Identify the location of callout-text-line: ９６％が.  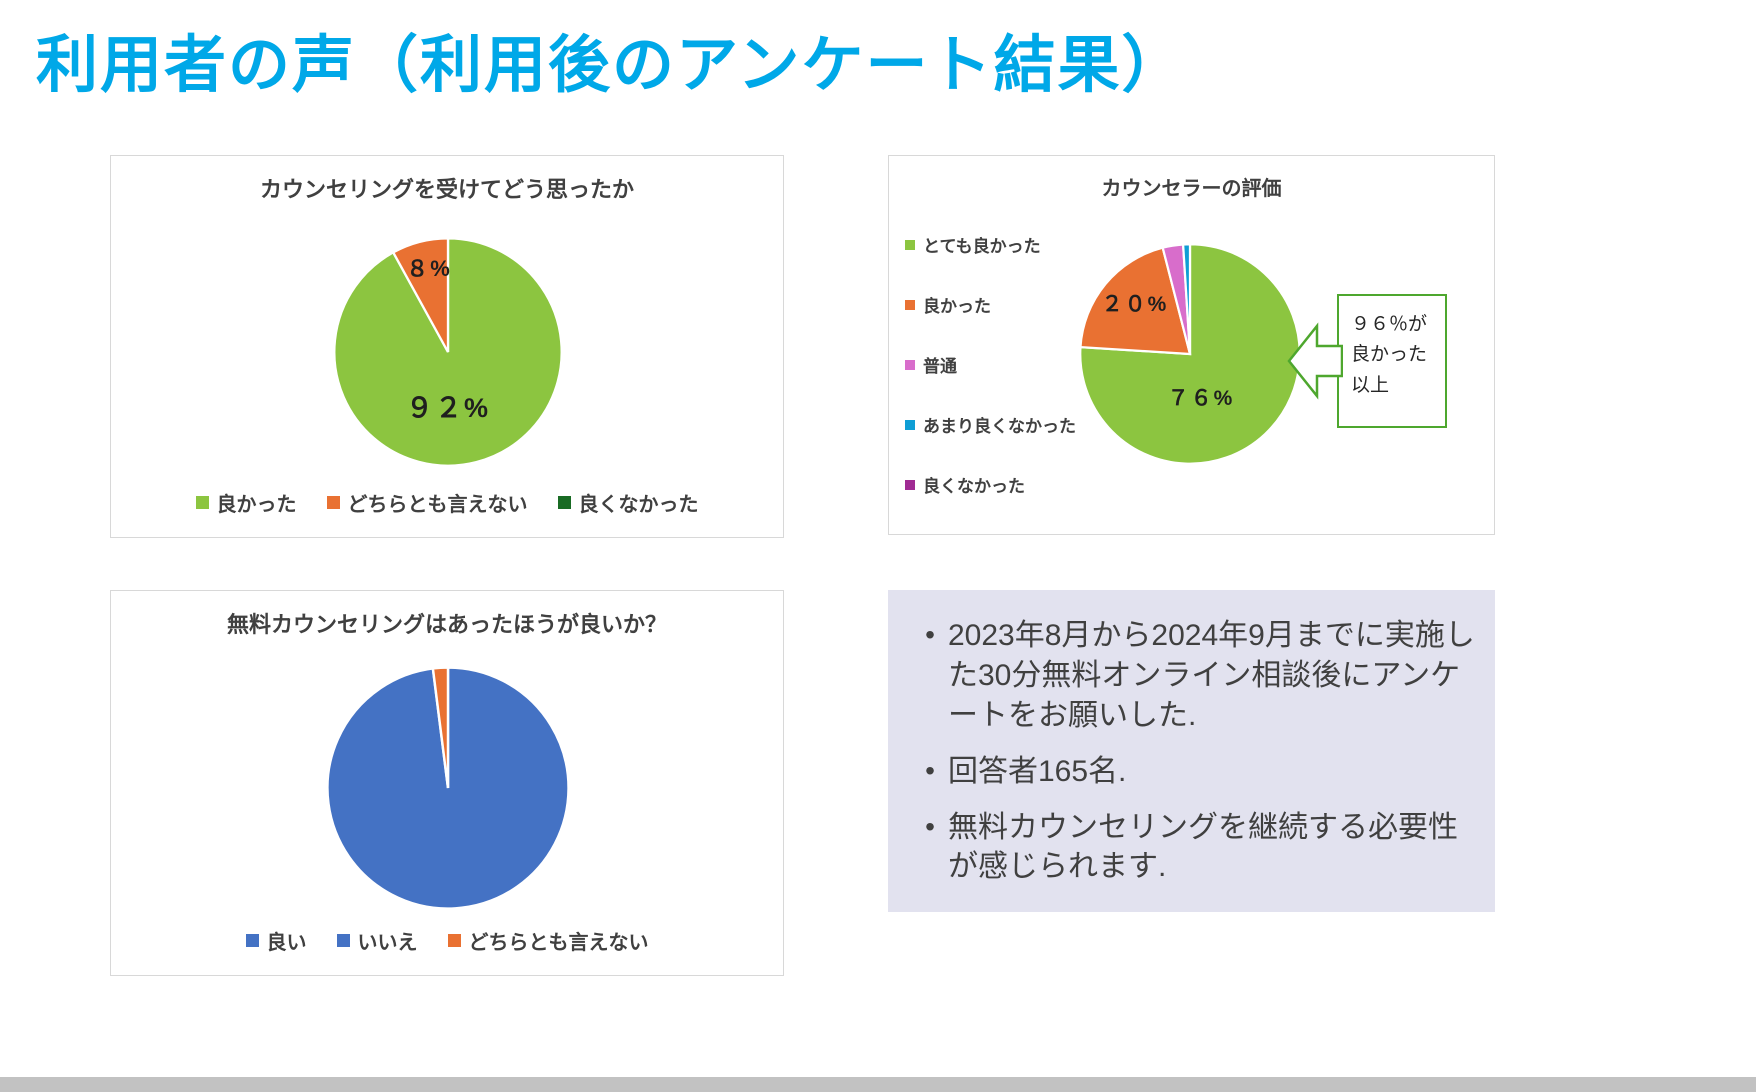
(1389, 324).